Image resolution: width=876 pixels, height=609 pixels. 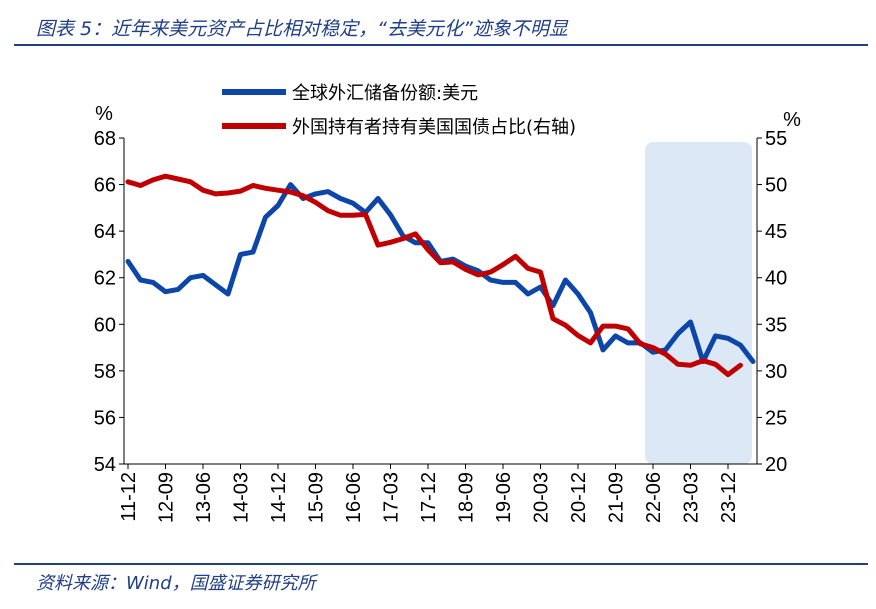 What do you see at coordinates (441, 45) in the screenshot?
I see `title-underline` at bounding box center [441, 45].